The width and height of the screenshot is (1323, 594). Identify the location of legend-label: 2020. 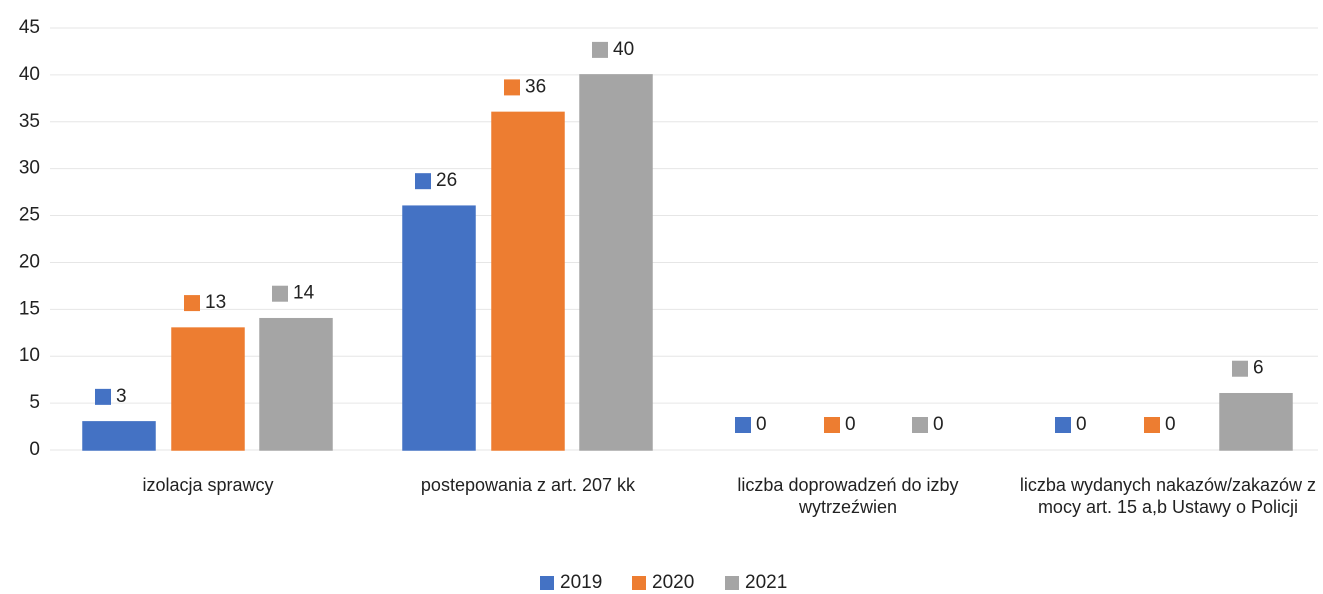
(673, 582).